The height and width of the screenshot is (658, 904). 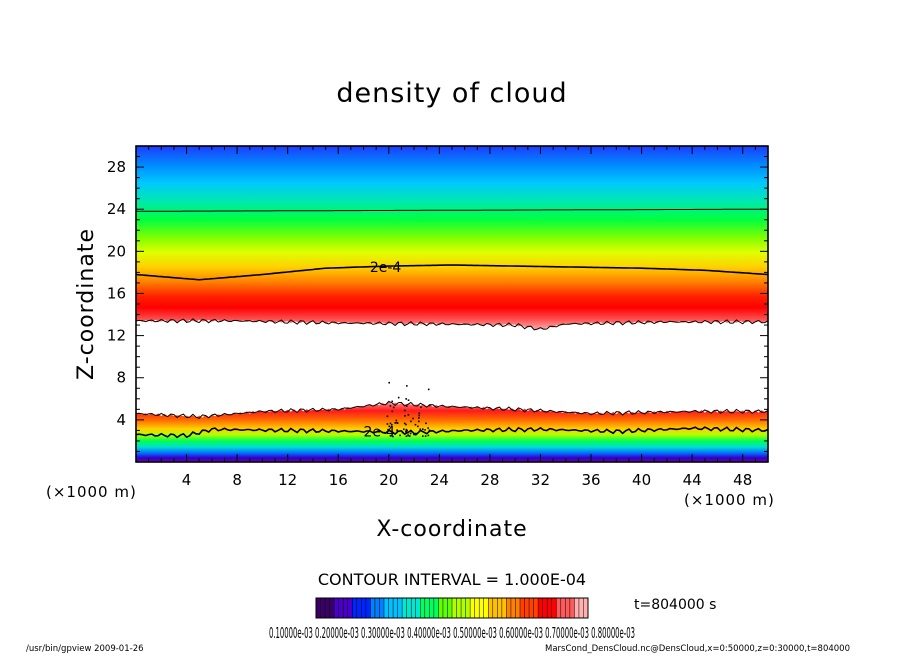 I want to click on x-tick-label: 32, so click(x=540, y=480).